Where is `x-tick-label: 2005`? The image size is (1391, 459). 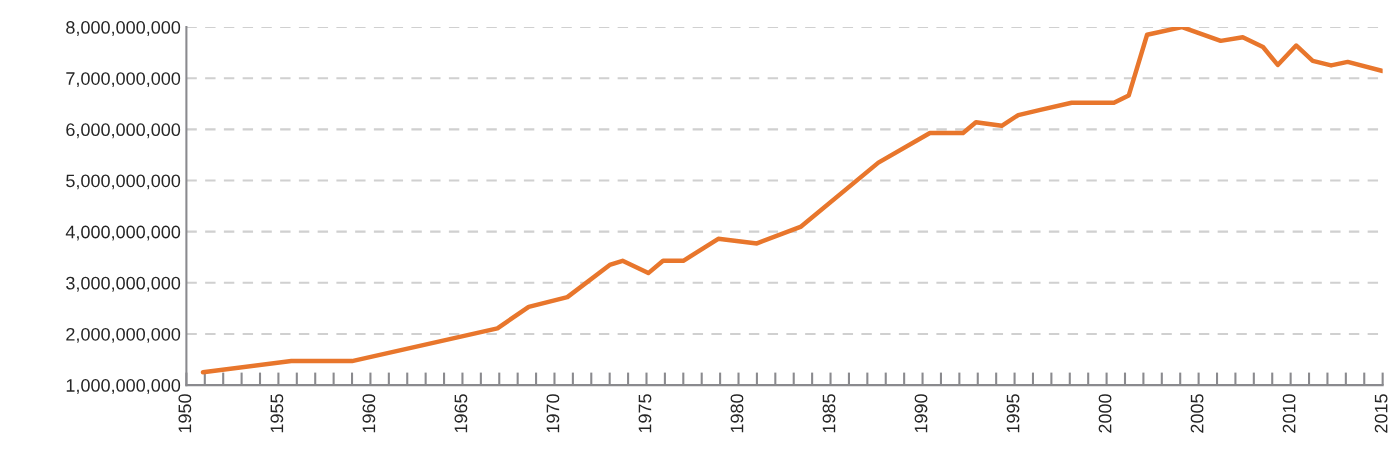
x-tick-label: 2005 is located at coordinates (1197, 413).